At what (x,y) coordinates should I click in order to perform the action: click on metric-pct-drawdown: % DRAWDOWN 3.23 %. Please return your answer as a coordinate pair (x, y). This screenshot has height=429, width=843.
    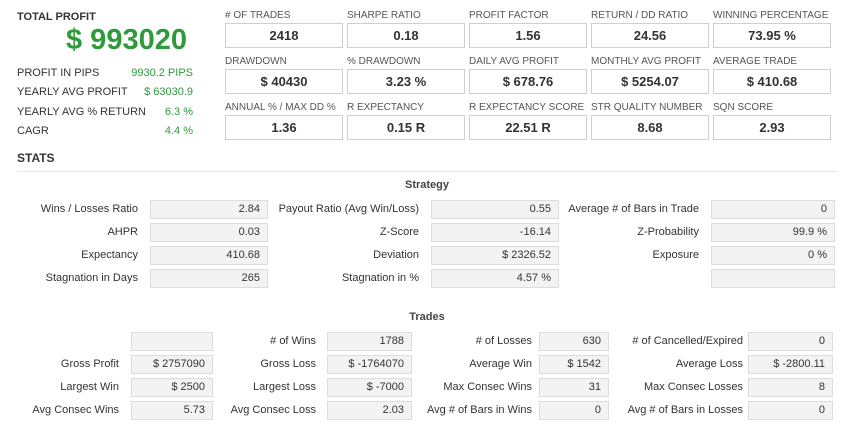
    Looking at the image, I should click on (406, 75).